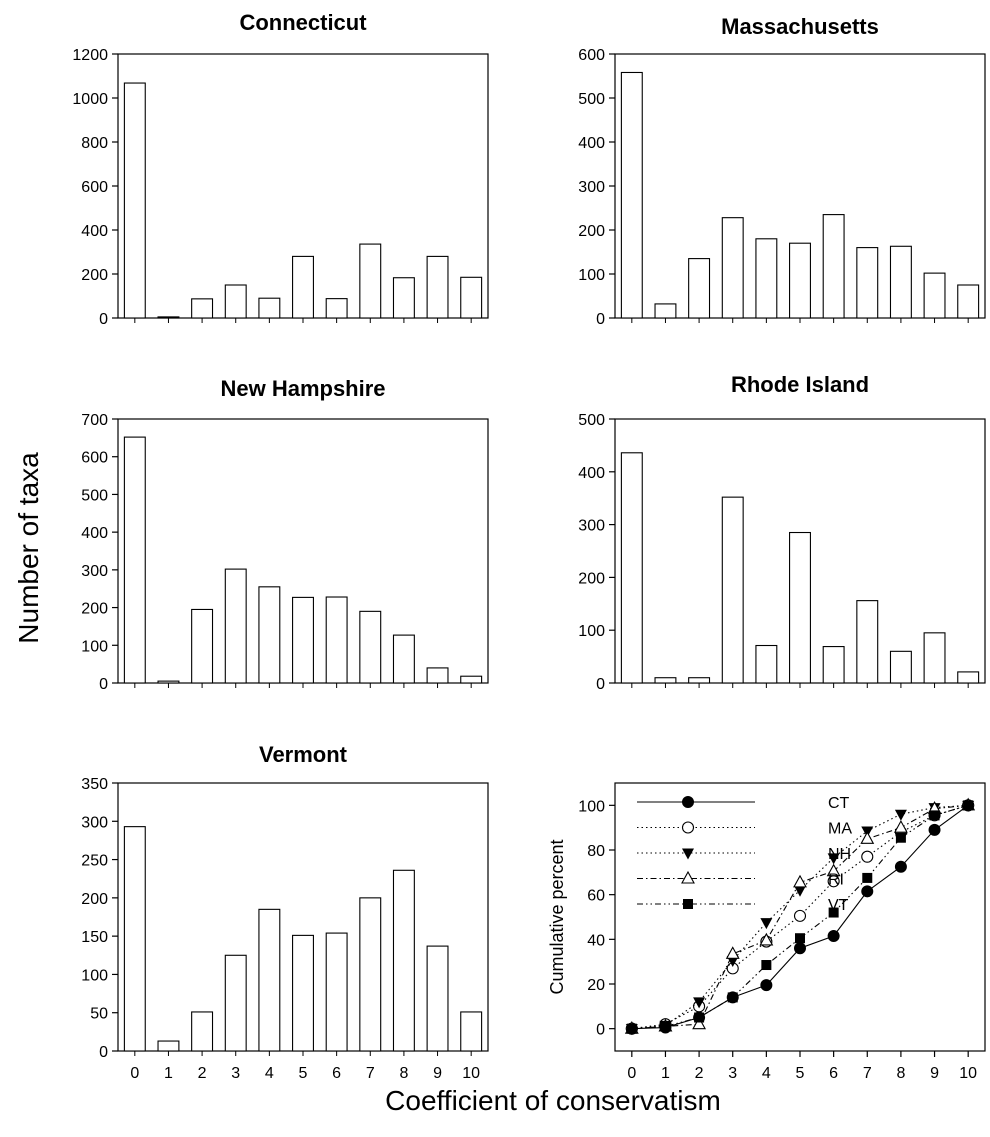 This screenshot has width=990, height=1137. What do you see at coordinates (302, 388) in the screenshot?
I see `panel-title: New Hampshire` at bounding box center [302, 388].